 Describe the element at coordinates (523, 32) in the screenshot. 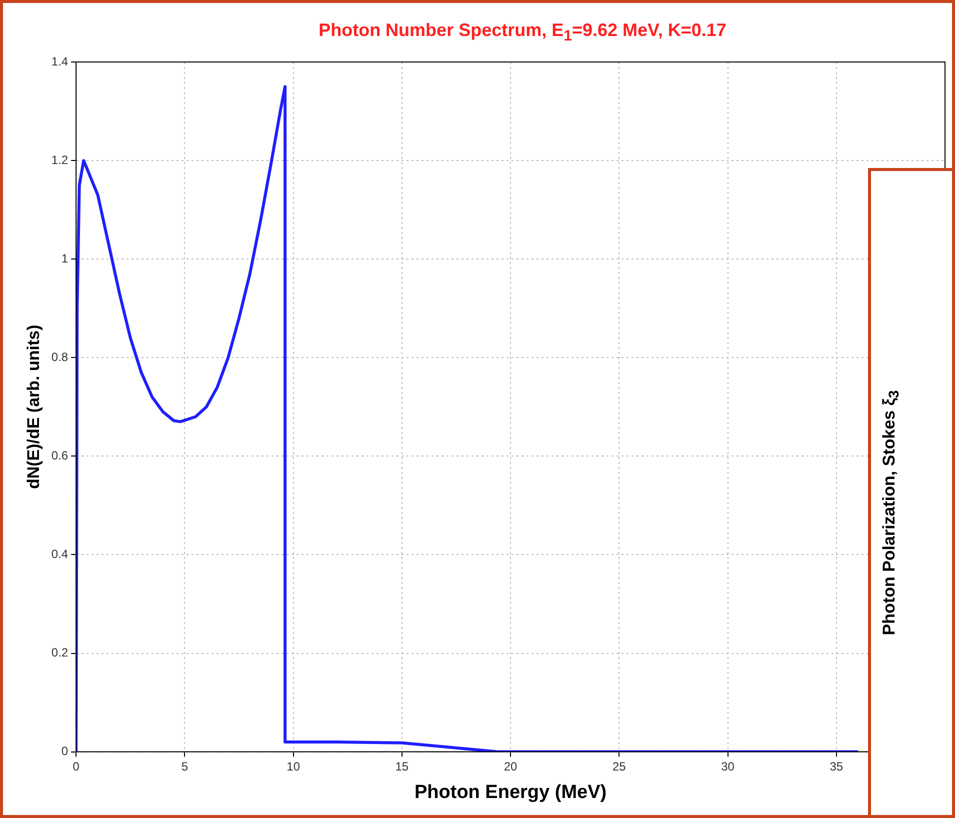

I see `chart-title: Photon Number Spectrum, E$_{1}$=9.62 MeV, K=0.17` at that location.